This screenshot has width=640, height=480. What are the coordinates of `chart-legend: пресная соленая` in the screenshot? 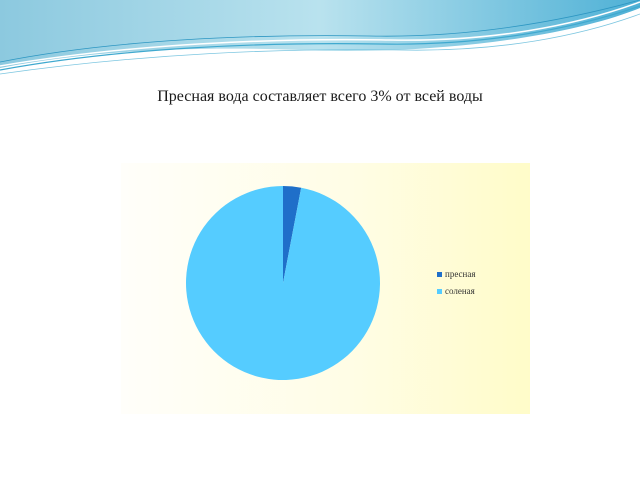 It's located at (456, 283).